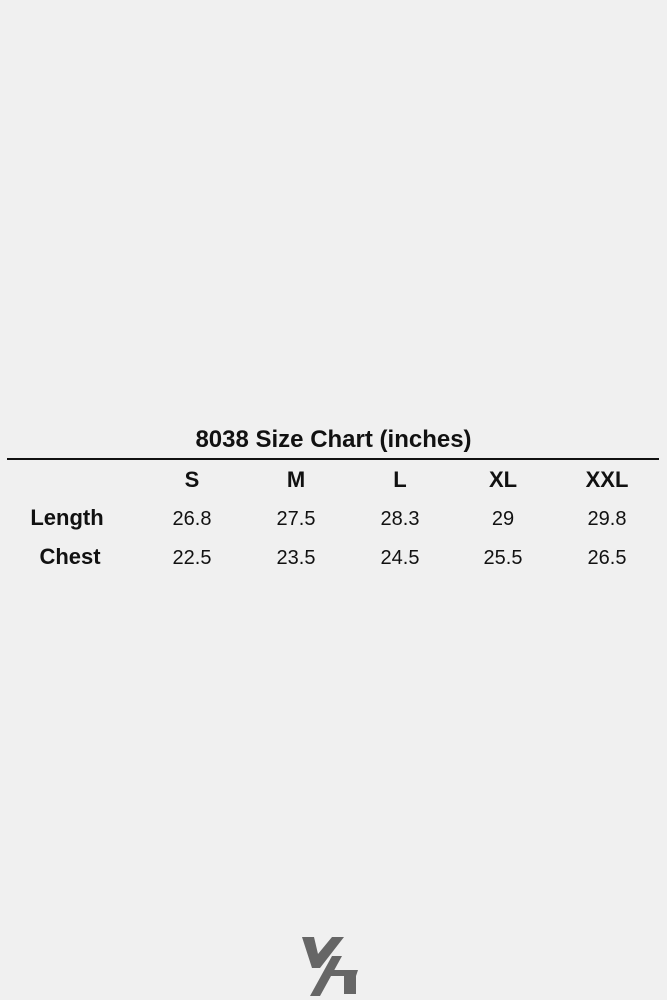  I want to click on length-m: 27.5, so click(296, 519).